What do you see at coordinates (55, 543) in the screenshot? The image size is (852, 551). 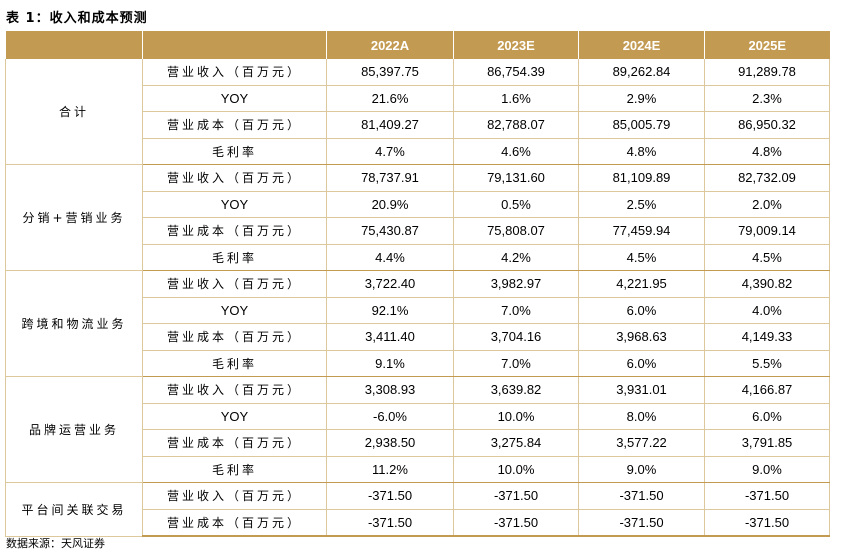 I see `source-note: 数据来源：天风证券` at bounding box center [55, 543].